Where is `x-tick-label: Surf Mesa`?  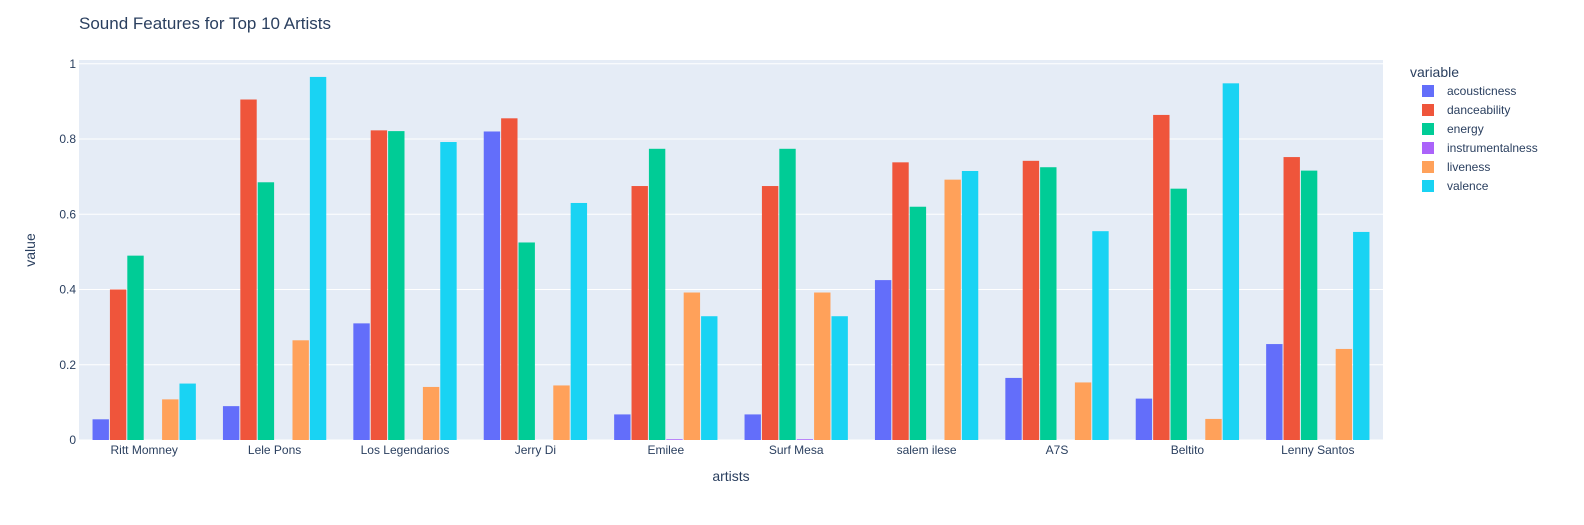
x-tick-label: Surf Mesa is located at coordinates (796, 450).